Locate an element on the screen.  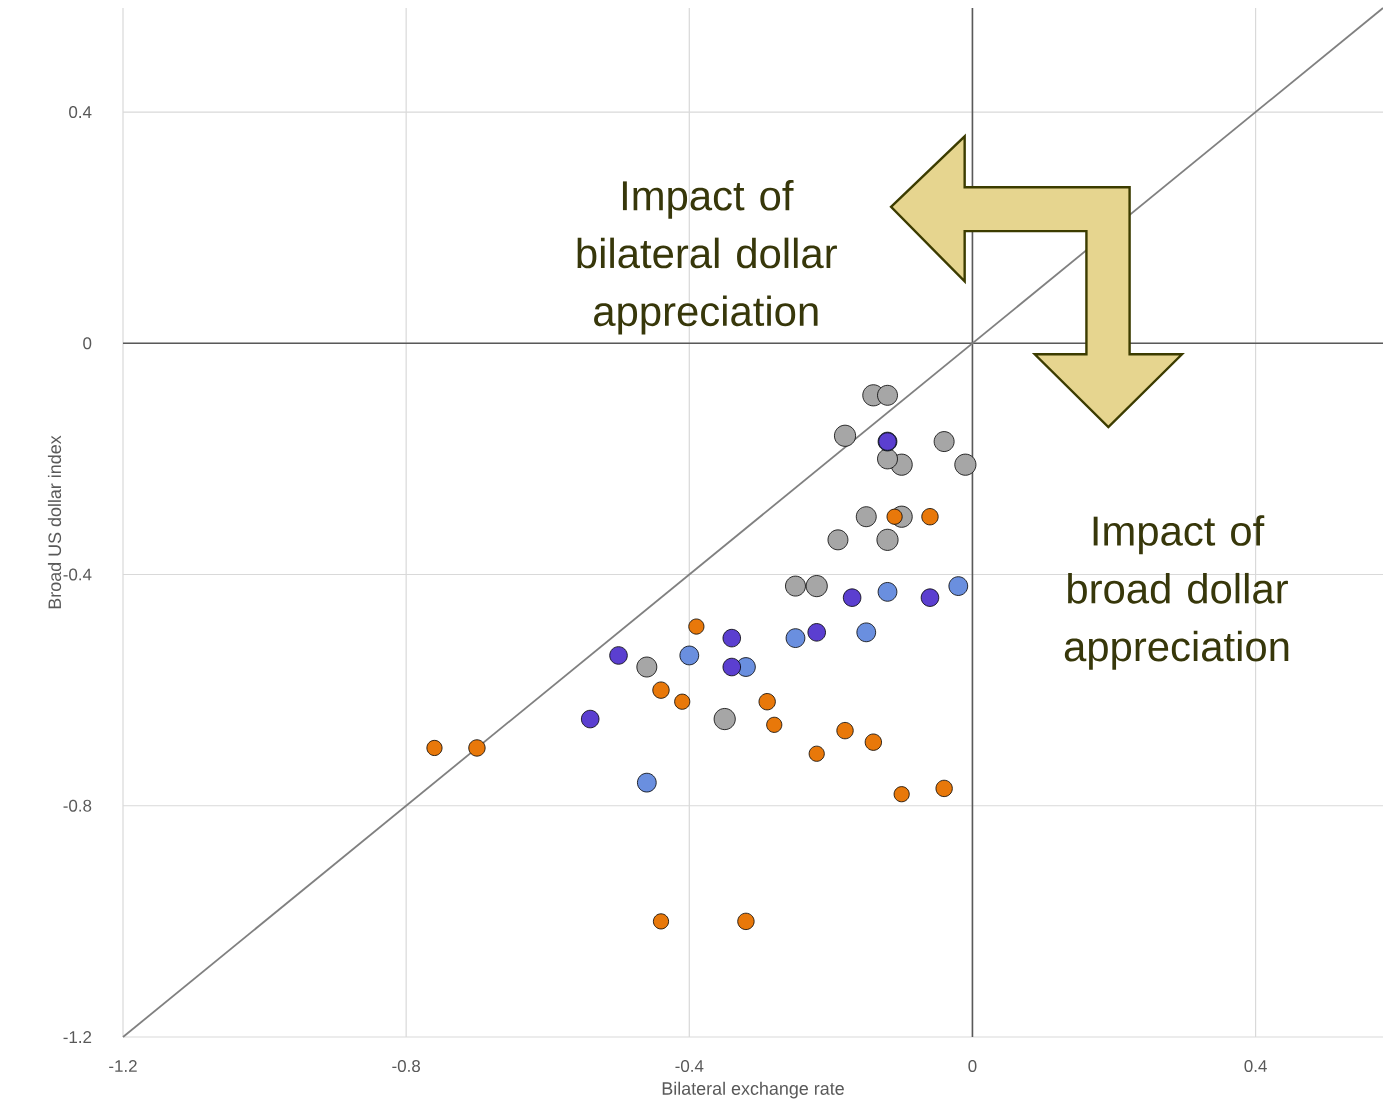
x-tick-label: -1.2 is located at coordinates (123, 1066).